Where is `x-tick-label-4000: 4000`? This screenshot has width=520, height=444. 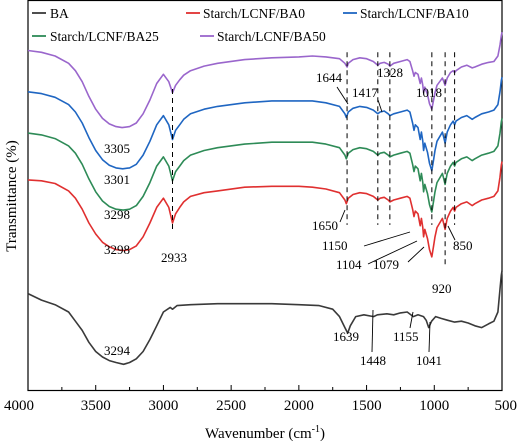 x-tick-label-4000: 4000 is located at coordinates (19, 406).